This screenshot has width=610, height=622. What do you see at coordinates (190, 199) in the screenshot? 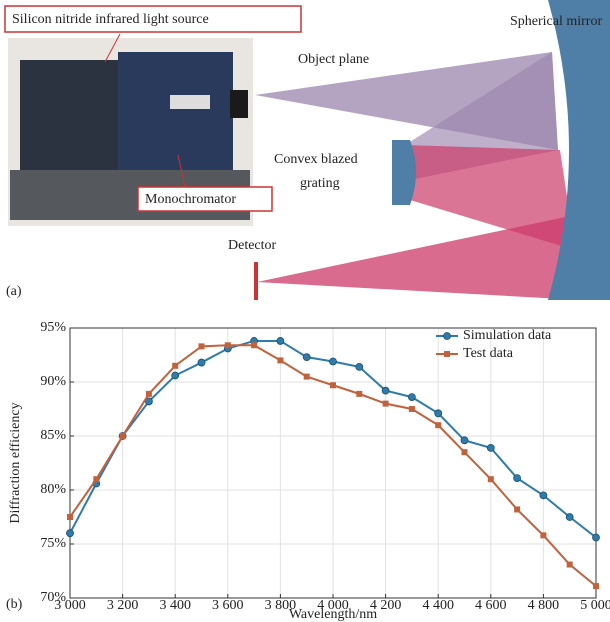
I see `label: Monochromator` at bounding box center [190, 199].